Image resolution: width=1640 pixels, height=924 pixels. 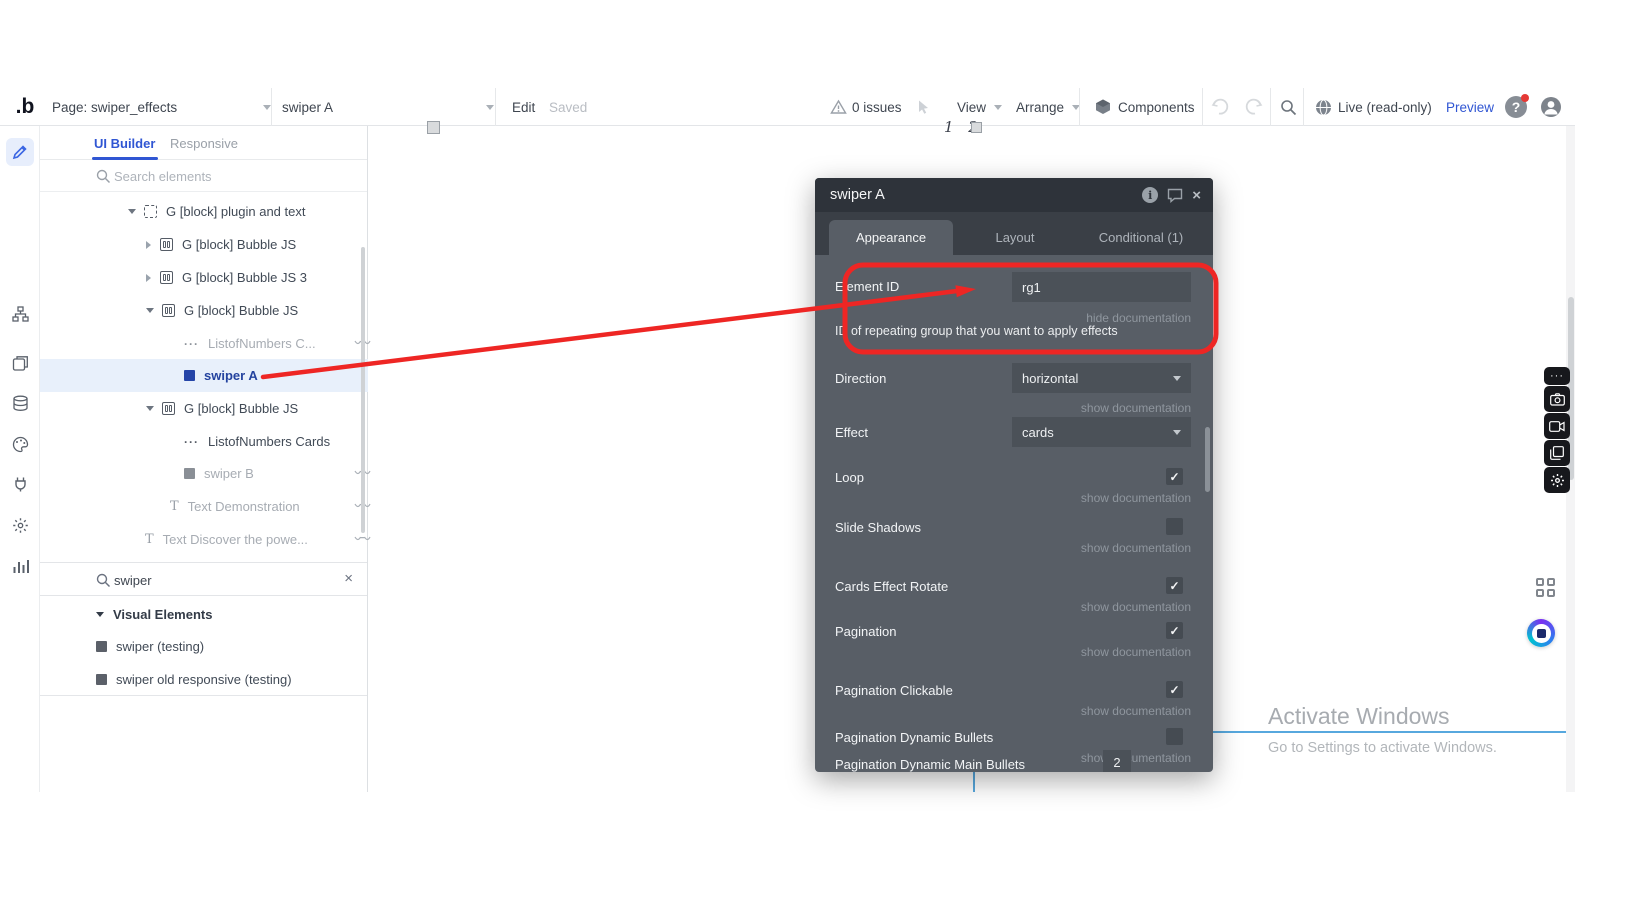 I want to click on undo-icon, so click(x=1221, y=107).